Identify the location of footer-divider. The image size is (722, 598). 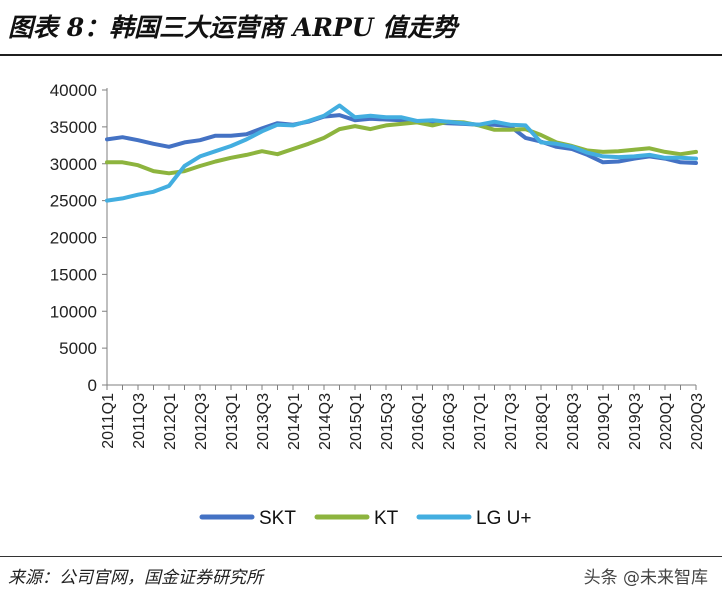
(361, 556).